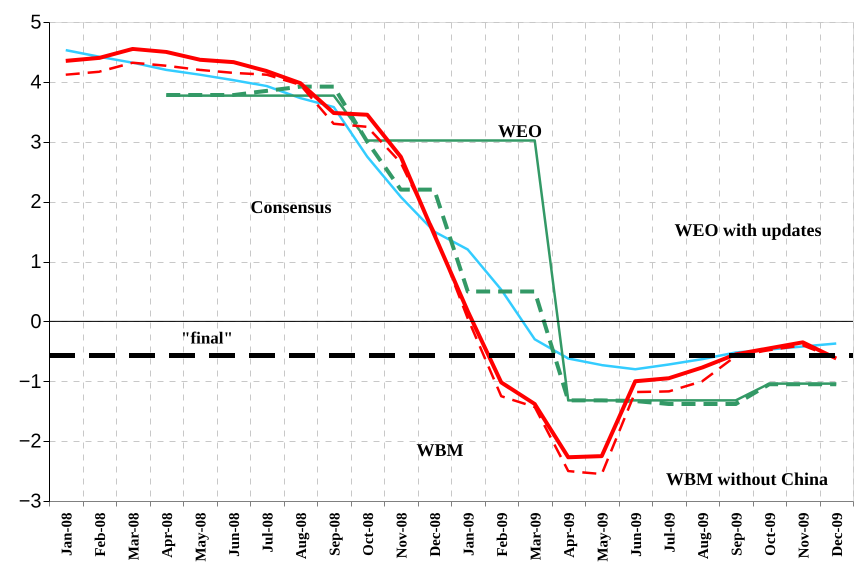 Image resolution: width=855 pixels, height=587 pixels. I want to click on x-tick-label: Mar-09, so click(536, 536).